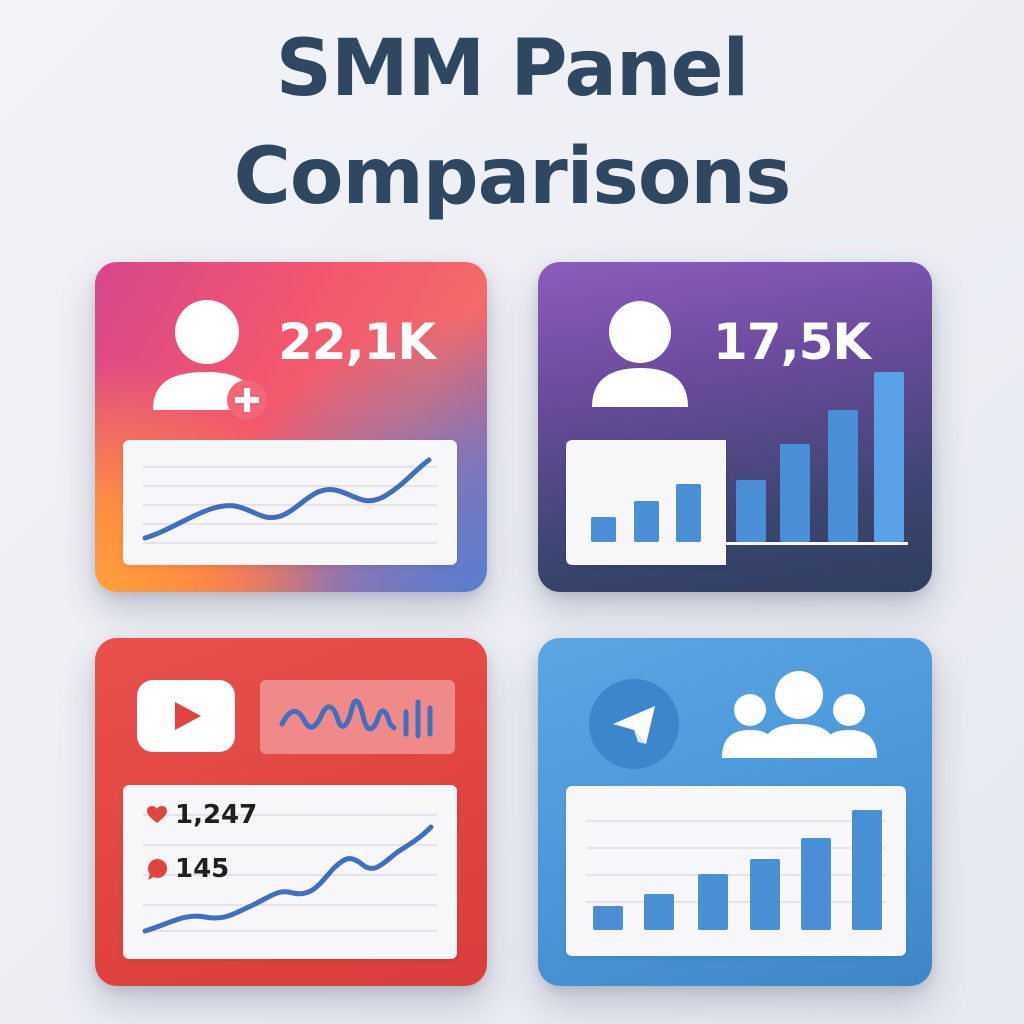  Describe the element at coordinates (291, 427) in the screenshot. I see `instagram-card: 22,1K` at that location.